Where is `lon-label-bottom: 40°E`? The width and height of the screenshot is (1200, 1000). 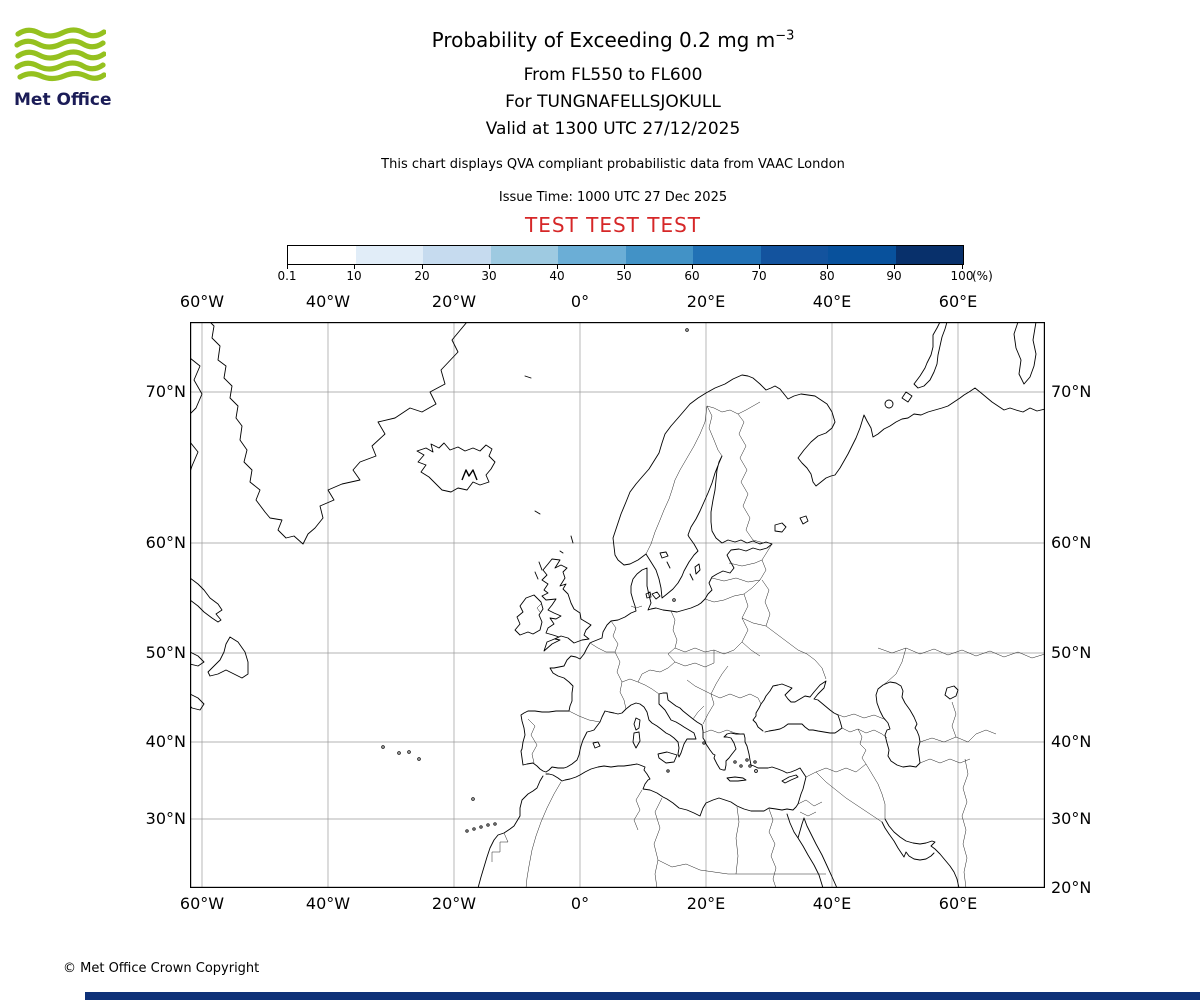
lon-label-bottom: 40°E is located at coordinates (832, 903).